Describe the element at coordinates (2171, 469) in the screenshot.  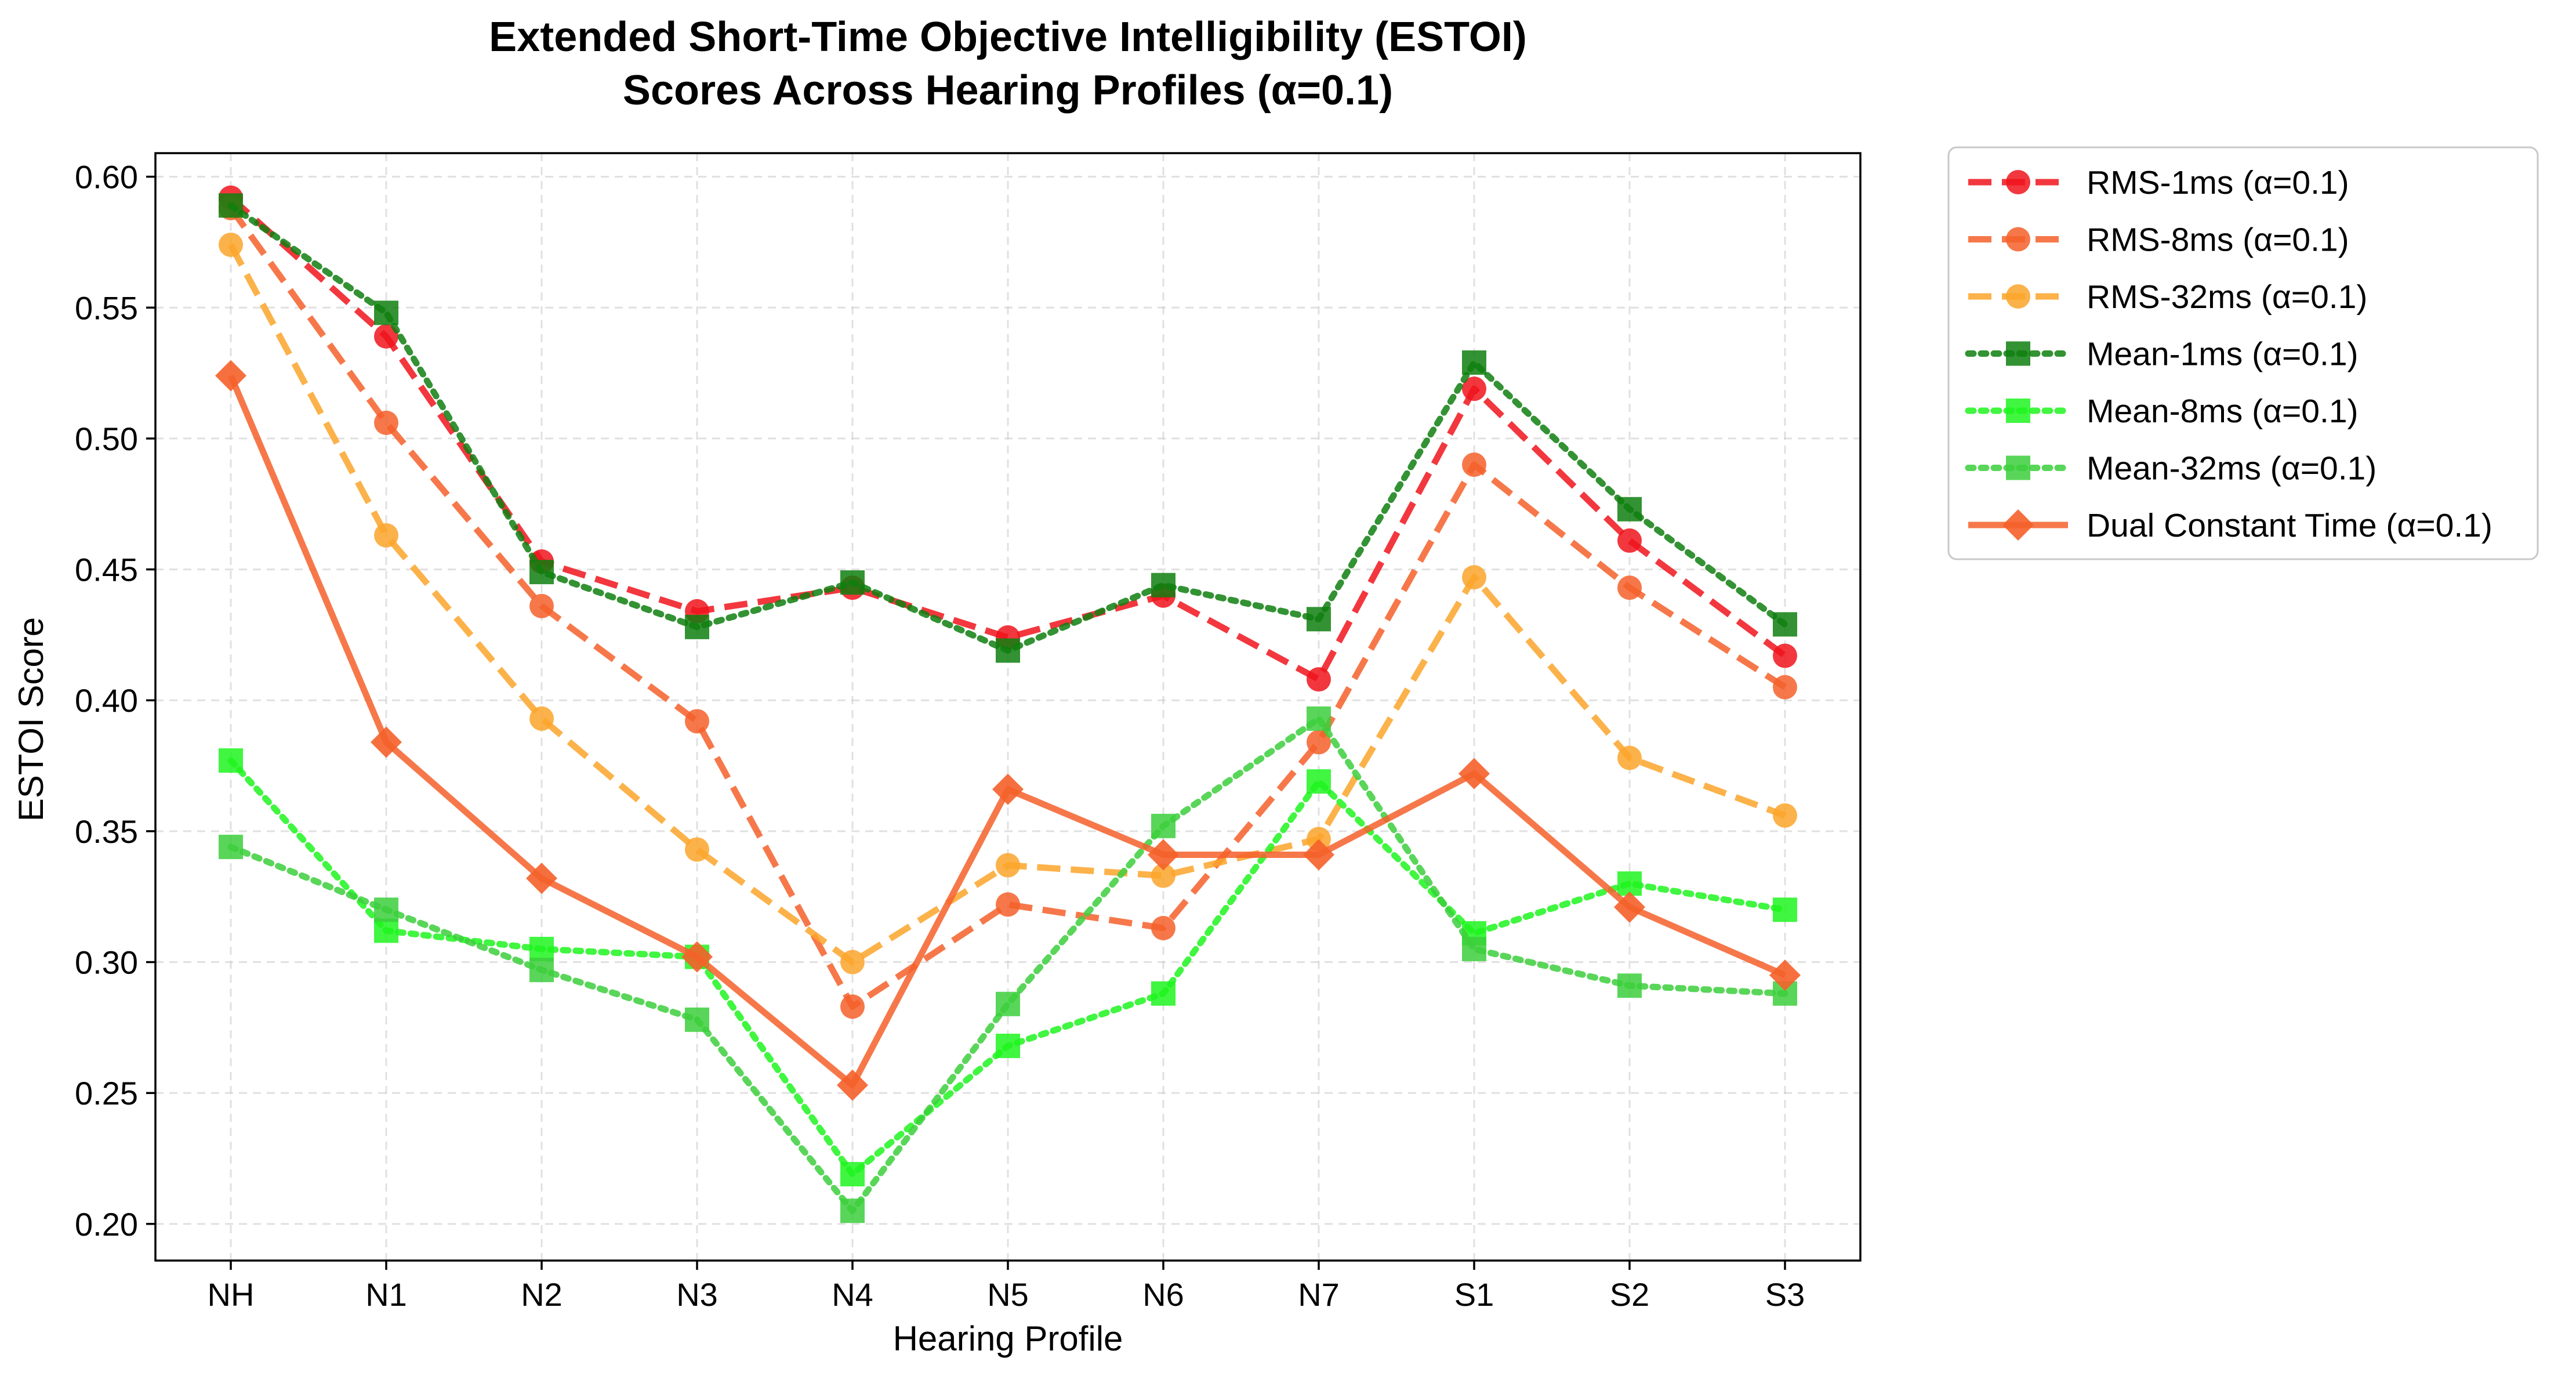
I see `legend-item: Mean-32ms (α=0.1)` at that location.